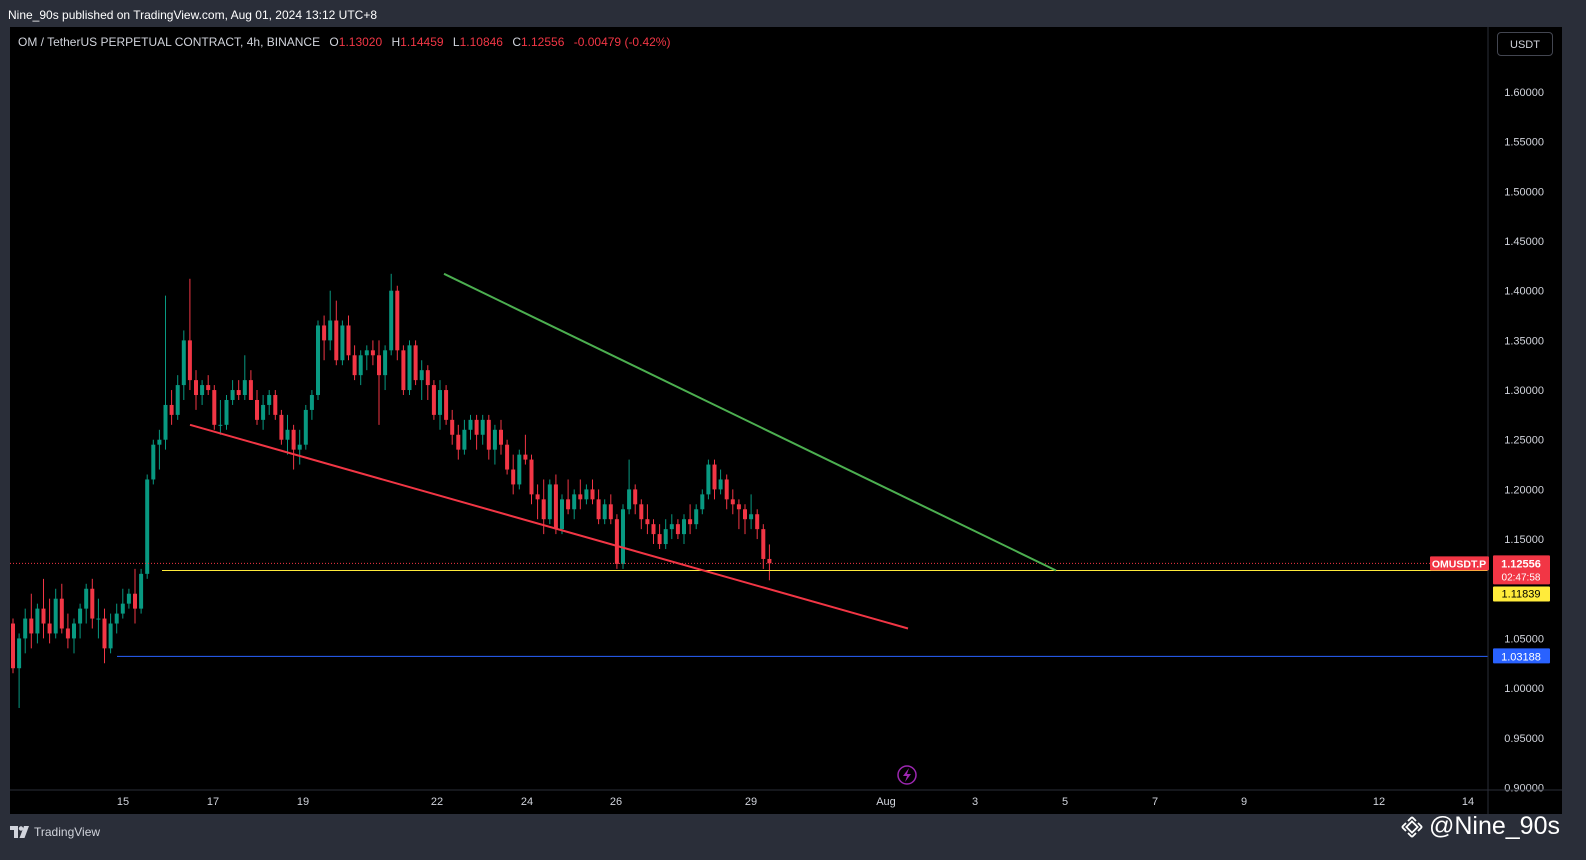 This screenshot has width=1586, height=860. I want to click on symbol-tag: OMUSDT.P, so click(1459, 564).